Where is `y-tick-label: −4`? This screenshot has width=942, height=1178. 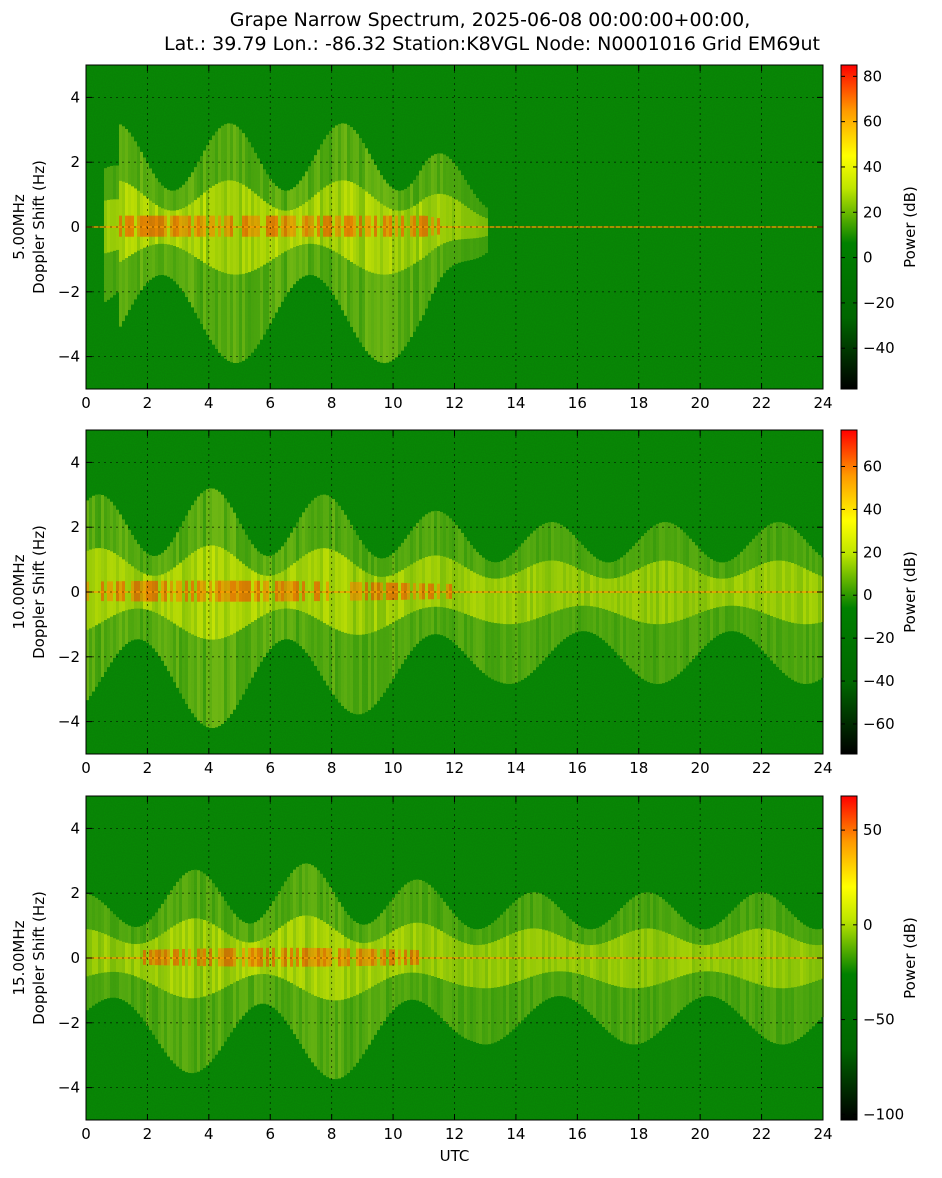 y-tick-label: −4 is located at coordinates (69, 722).